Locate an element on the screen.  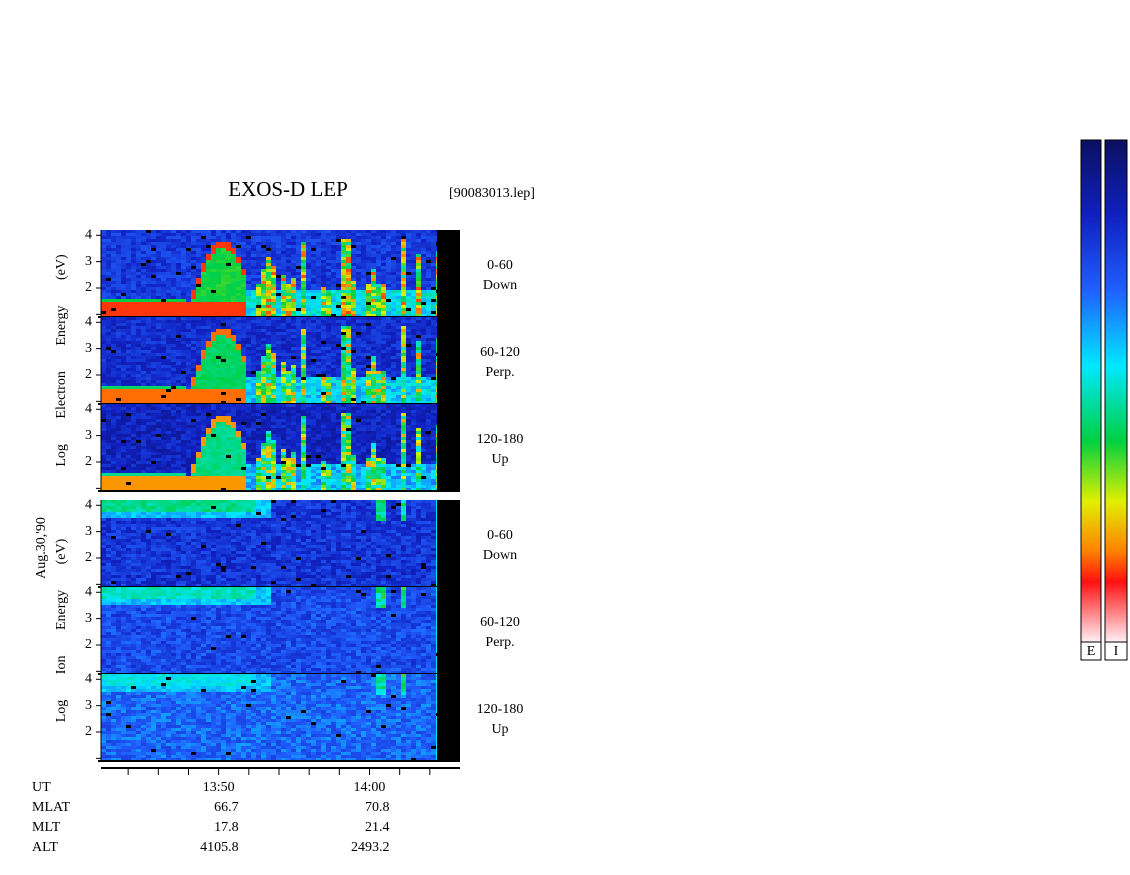
panel-direction: Perp. is located at coordinates (499, 372).